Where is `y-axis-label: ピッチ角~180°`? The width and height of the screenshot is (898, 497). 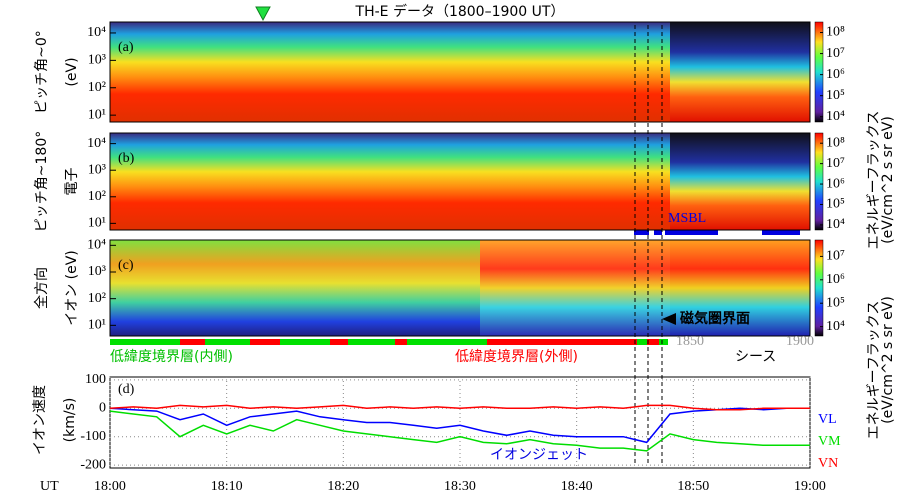 y-axis-label: ピッチ角~180° is located at coordinates (42, 181).